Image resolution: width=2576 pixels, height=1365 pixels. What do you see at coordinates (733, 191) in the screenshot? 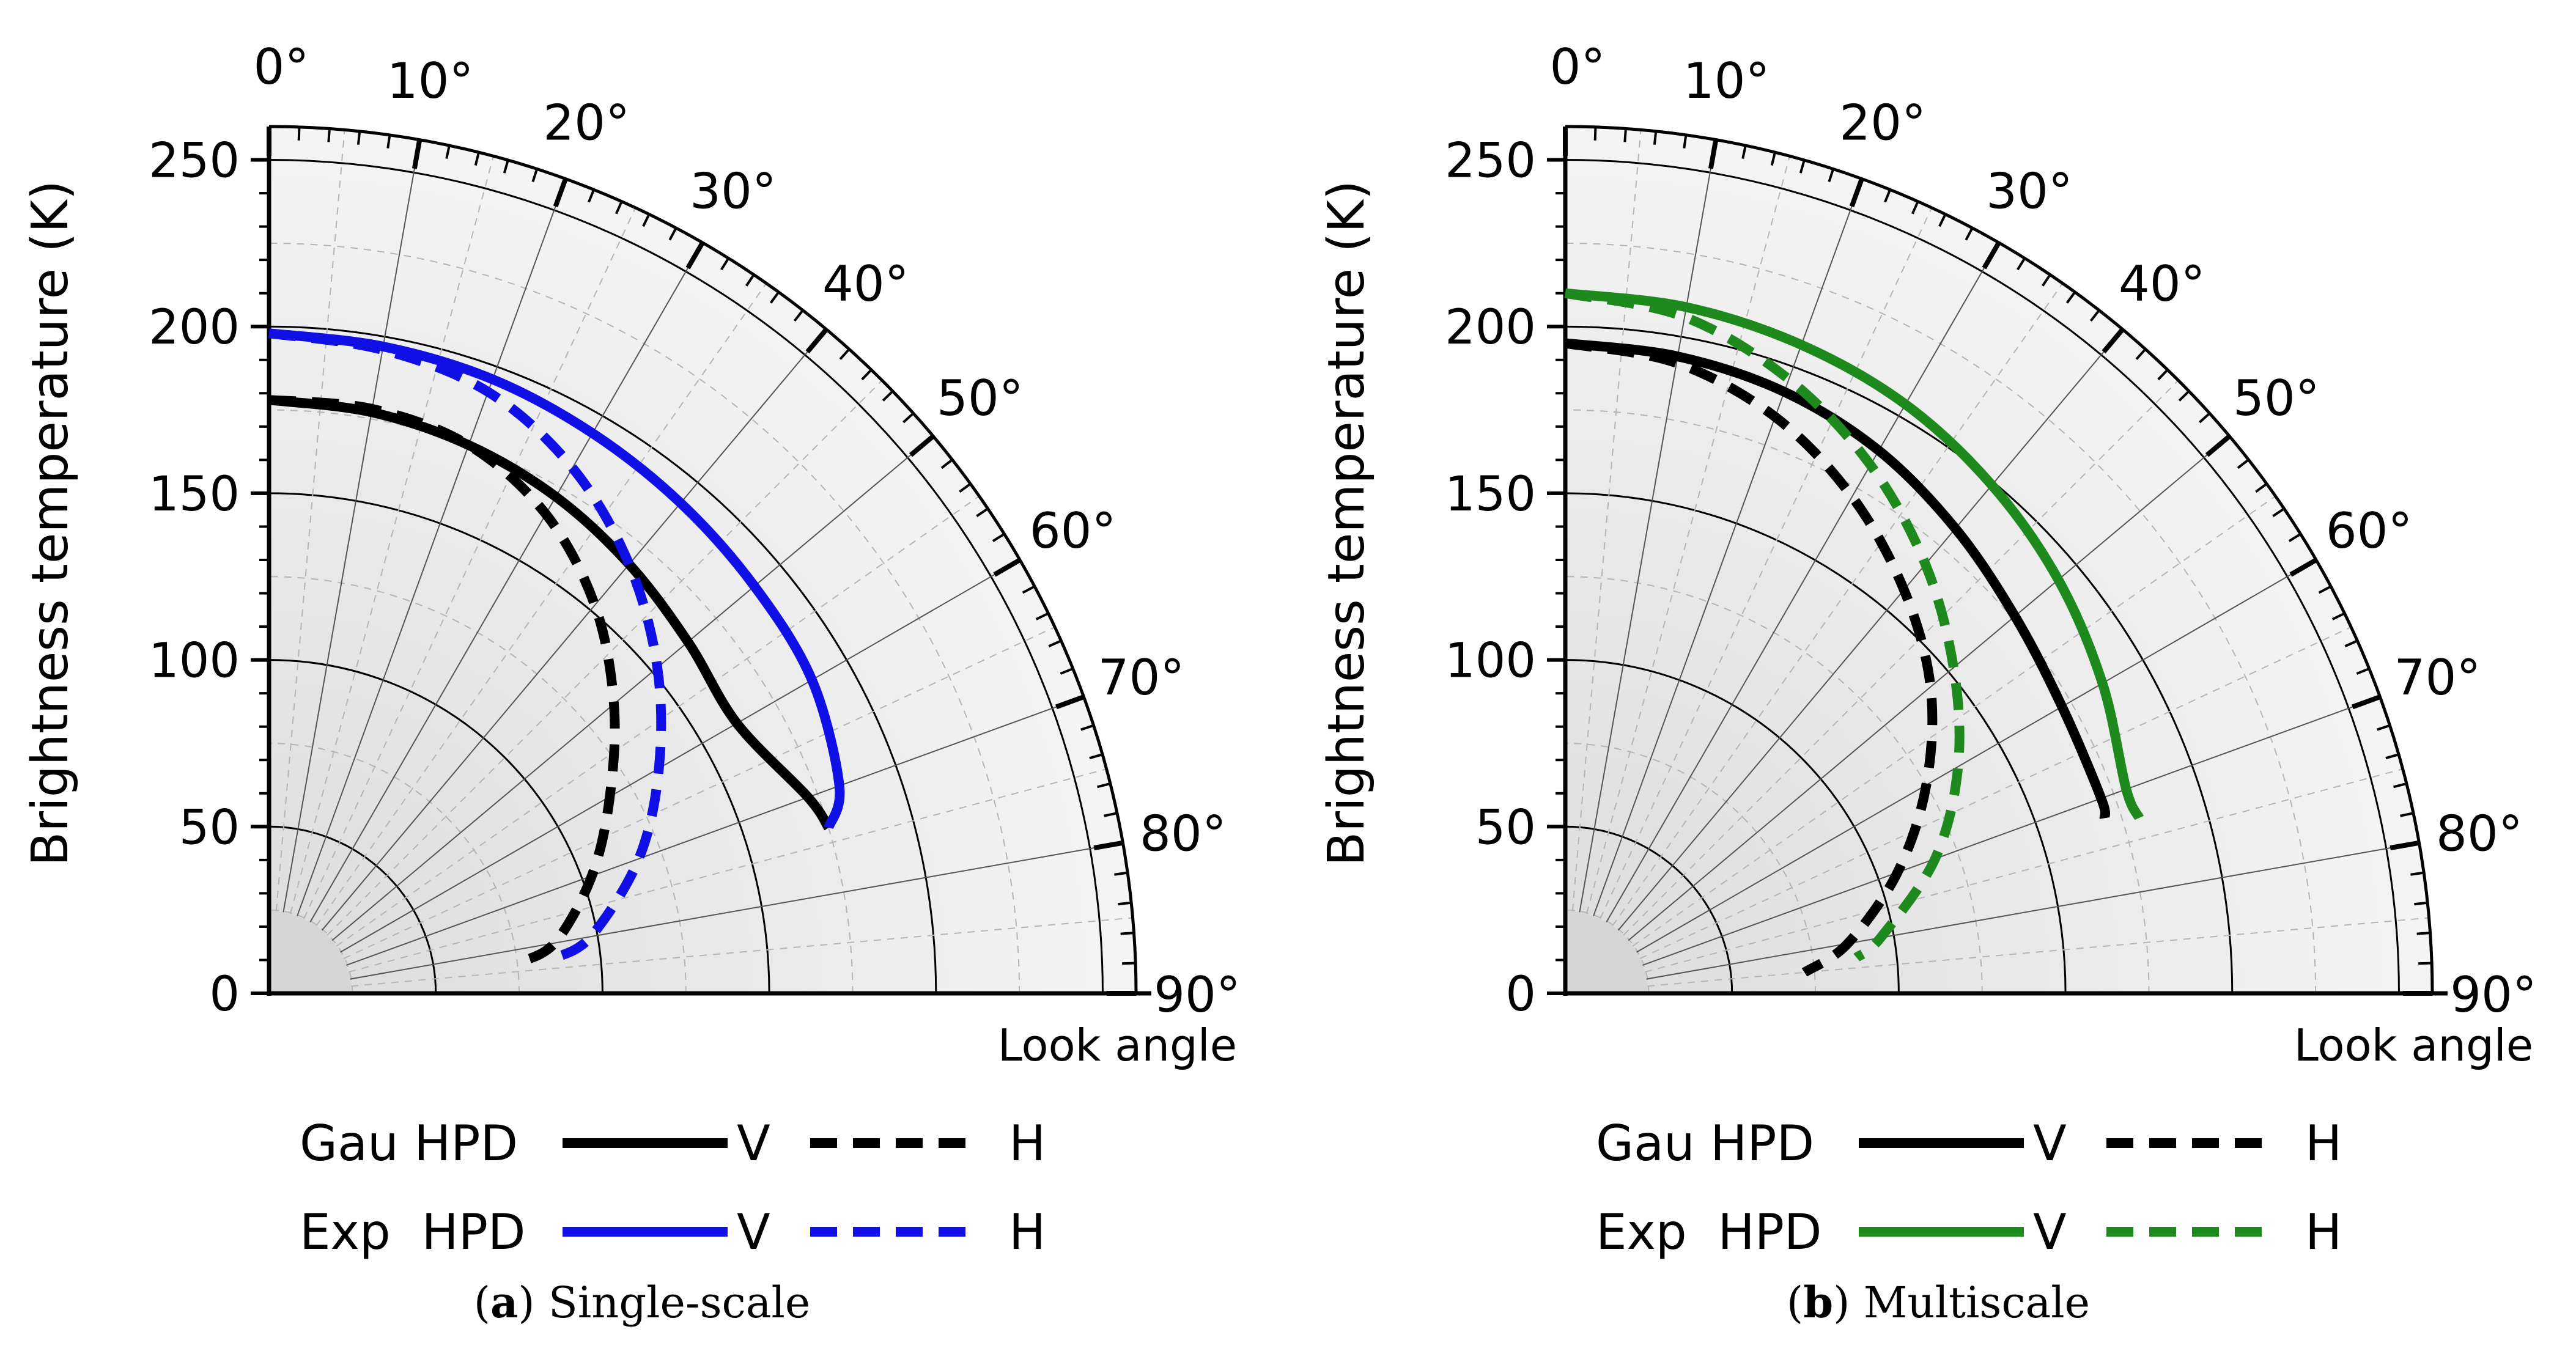
I see `angle-tick-label: 30°` at bounding box center [733, 191].